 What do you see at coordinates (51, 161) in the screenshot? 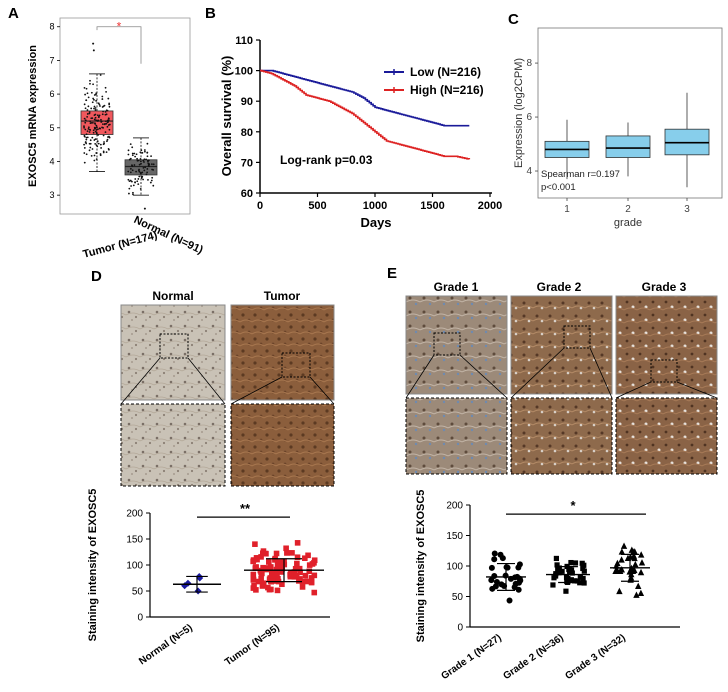
I see `chart-a-ytick-label: 4` at bounding box center [51, 161].